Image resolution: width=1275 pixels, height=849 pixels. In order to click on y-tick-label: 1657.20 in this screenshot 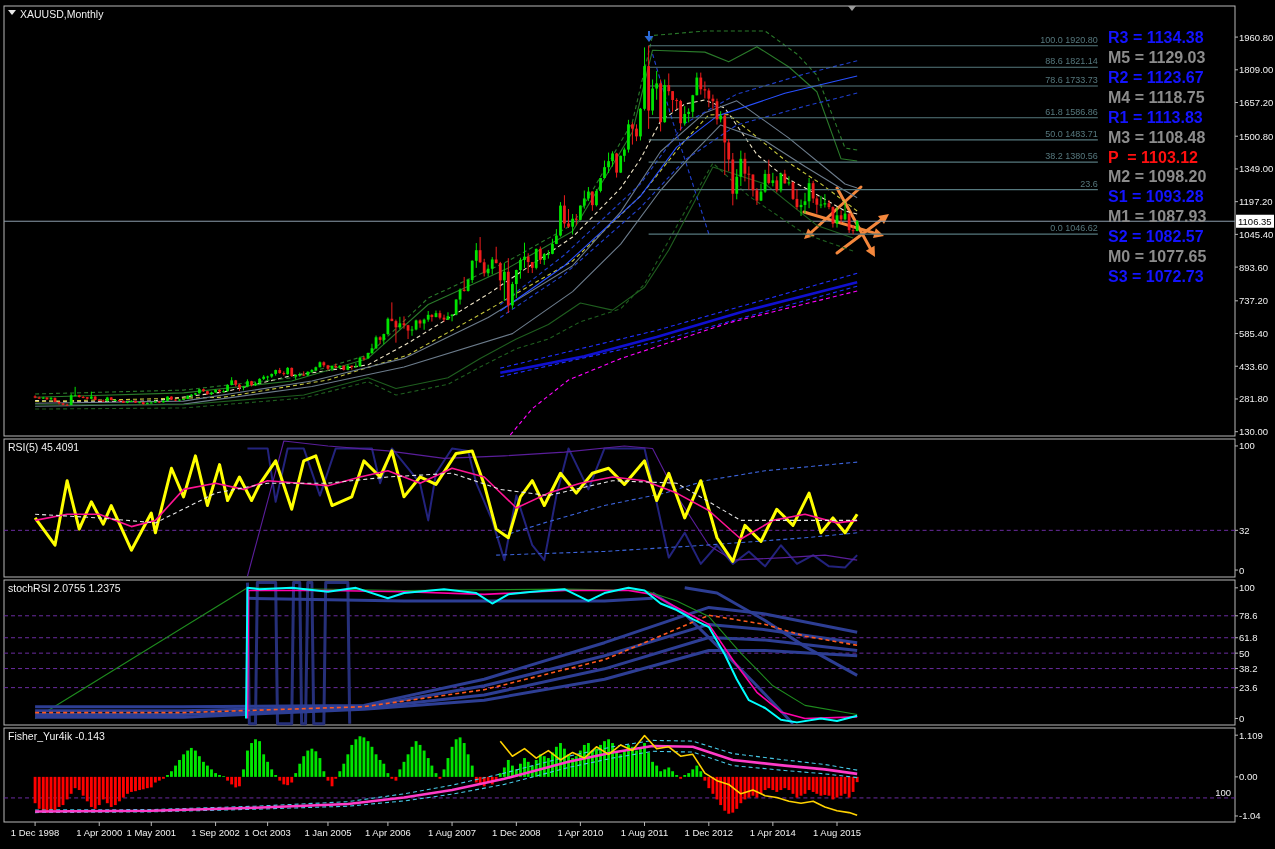, I will do `click(1256, 103)`.